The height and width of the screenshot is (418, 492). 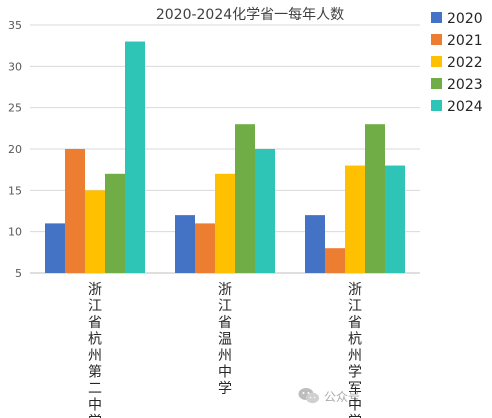 What do you see at coordinates (250, 15) in the screenshot?
I see `chart-title: 2020-2024化学省一每年人数` at bounding box center [250, 15].